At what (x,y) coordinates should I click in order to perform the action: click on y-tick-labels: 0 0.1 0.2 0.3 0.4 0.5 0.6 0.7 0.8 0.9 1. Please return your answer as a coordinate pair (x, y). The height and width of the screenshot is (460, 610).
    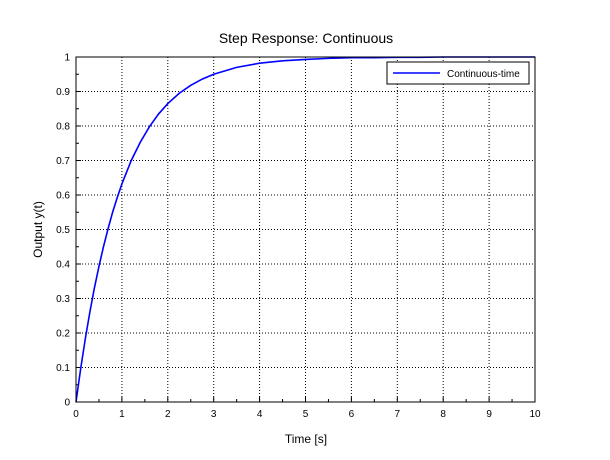
    Looking at the image, I should click on (63, 231).